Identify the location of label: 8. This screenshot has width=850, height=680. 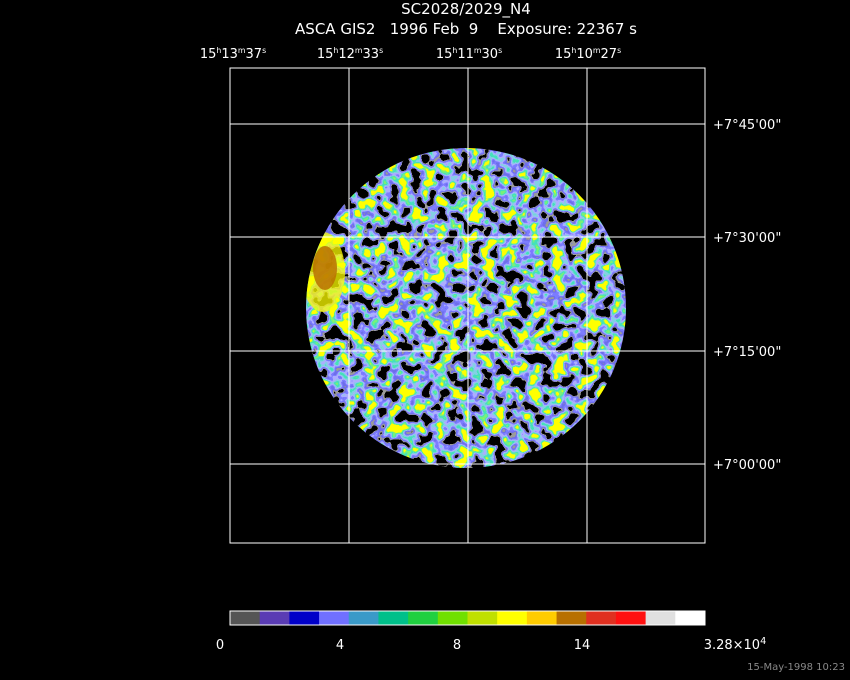
(457, 645).